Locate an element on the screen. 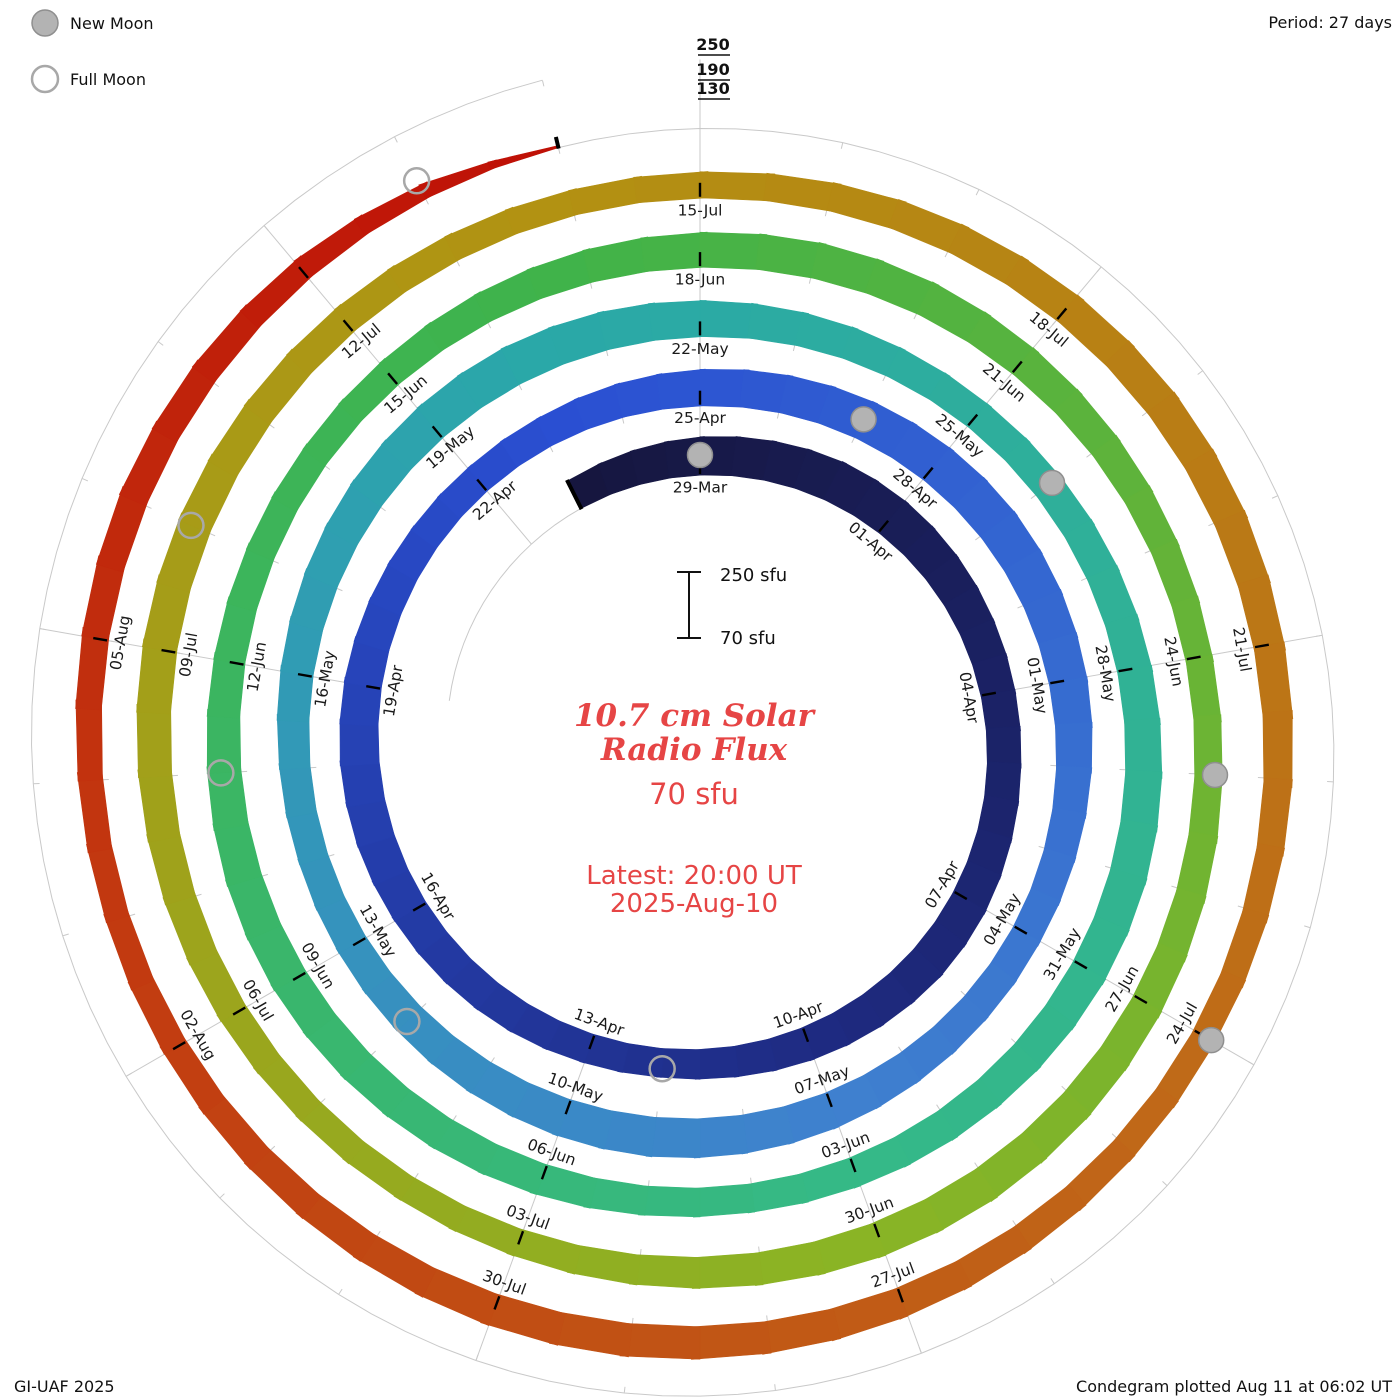 The height and width of the screenshot is (1400, 1400). flux-scale-bar: 250 sfu 70 sfu is located at coordinates (732, 607).